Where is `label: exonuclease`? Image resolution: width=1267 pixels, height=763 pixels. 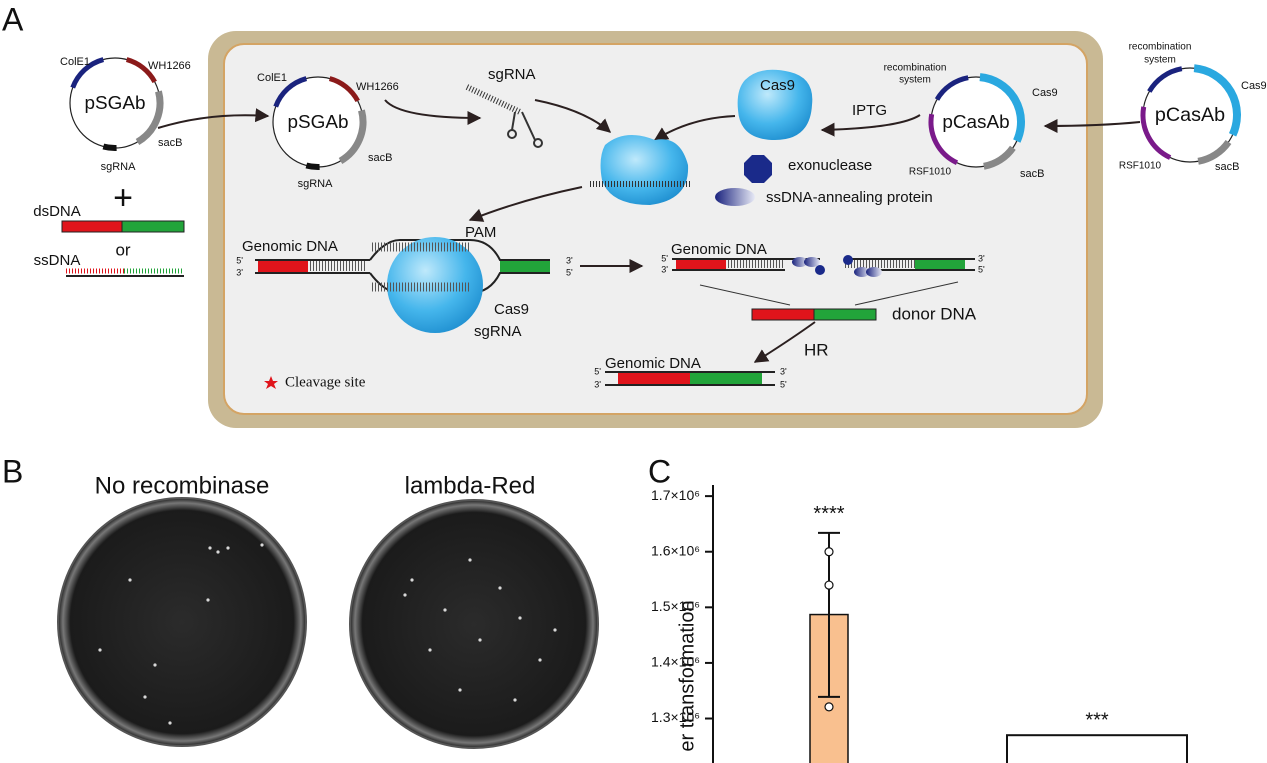 label: exonuclease is located at coordinates (830, 165).